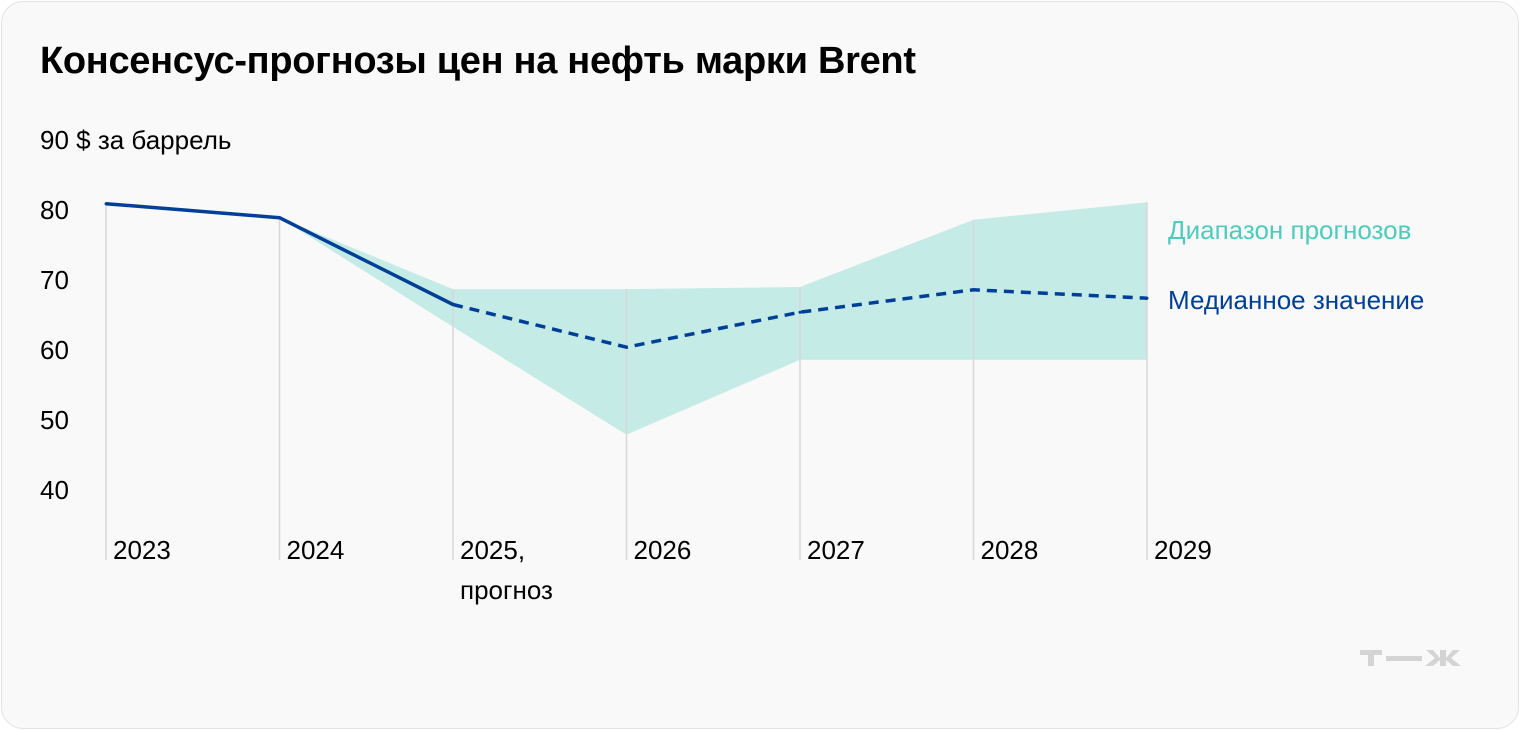  I want to click on y-tick-label: 90 $ за баррель, so click(135, 140).